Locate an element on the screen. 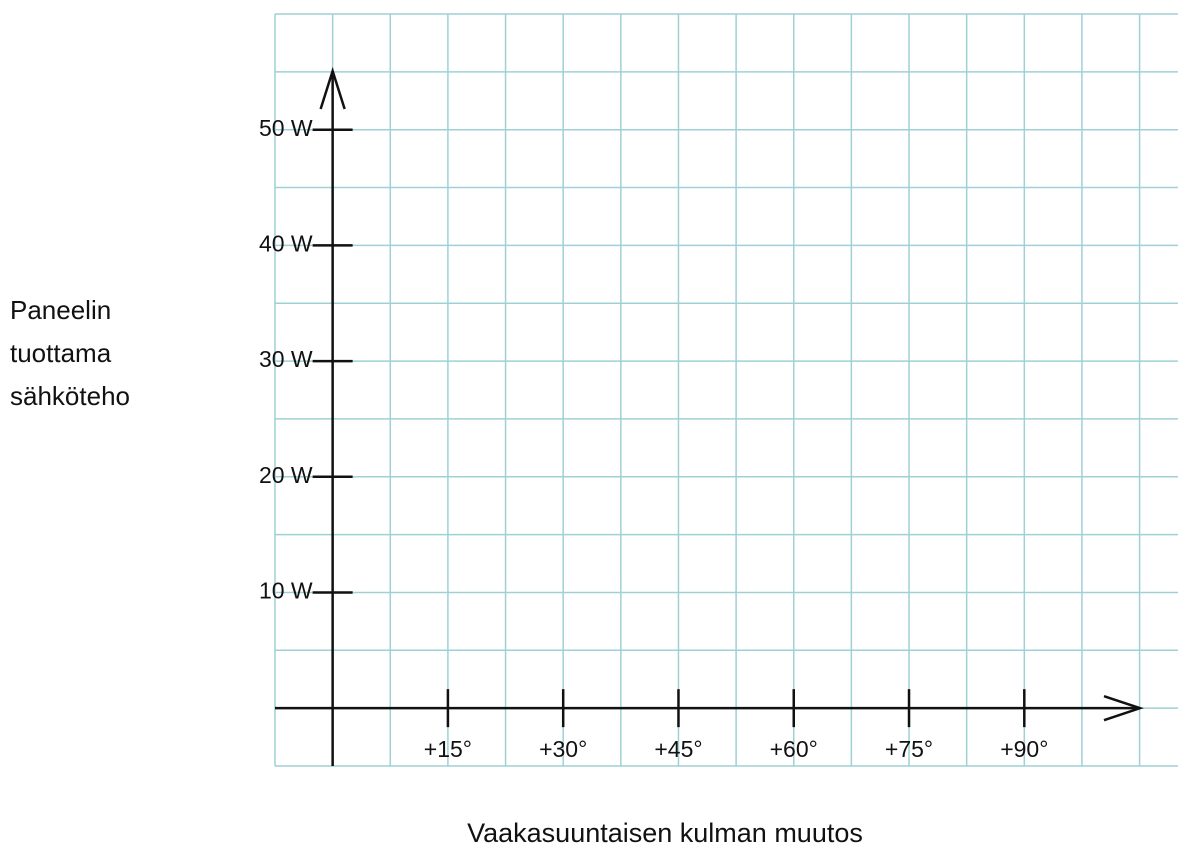 The width and height of the screenshot is (1178, 863). y-tick-label: 50 W is located at coordinates (286, 128).